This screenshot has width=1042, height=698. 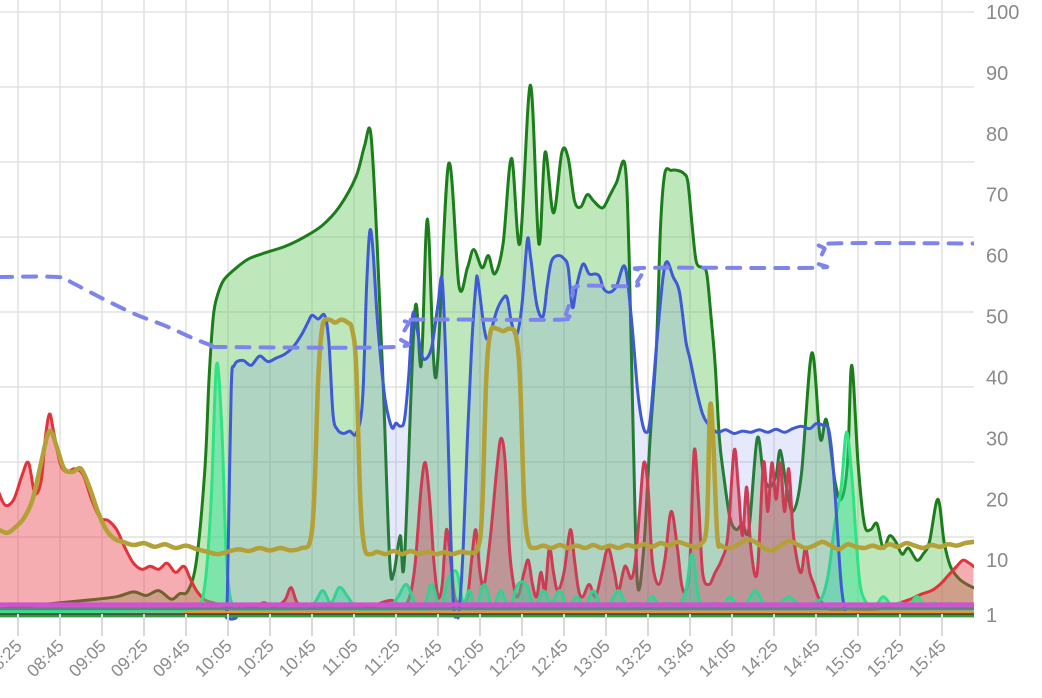 I want to click on y-tick-label: 50, so click(x=997, y=318).